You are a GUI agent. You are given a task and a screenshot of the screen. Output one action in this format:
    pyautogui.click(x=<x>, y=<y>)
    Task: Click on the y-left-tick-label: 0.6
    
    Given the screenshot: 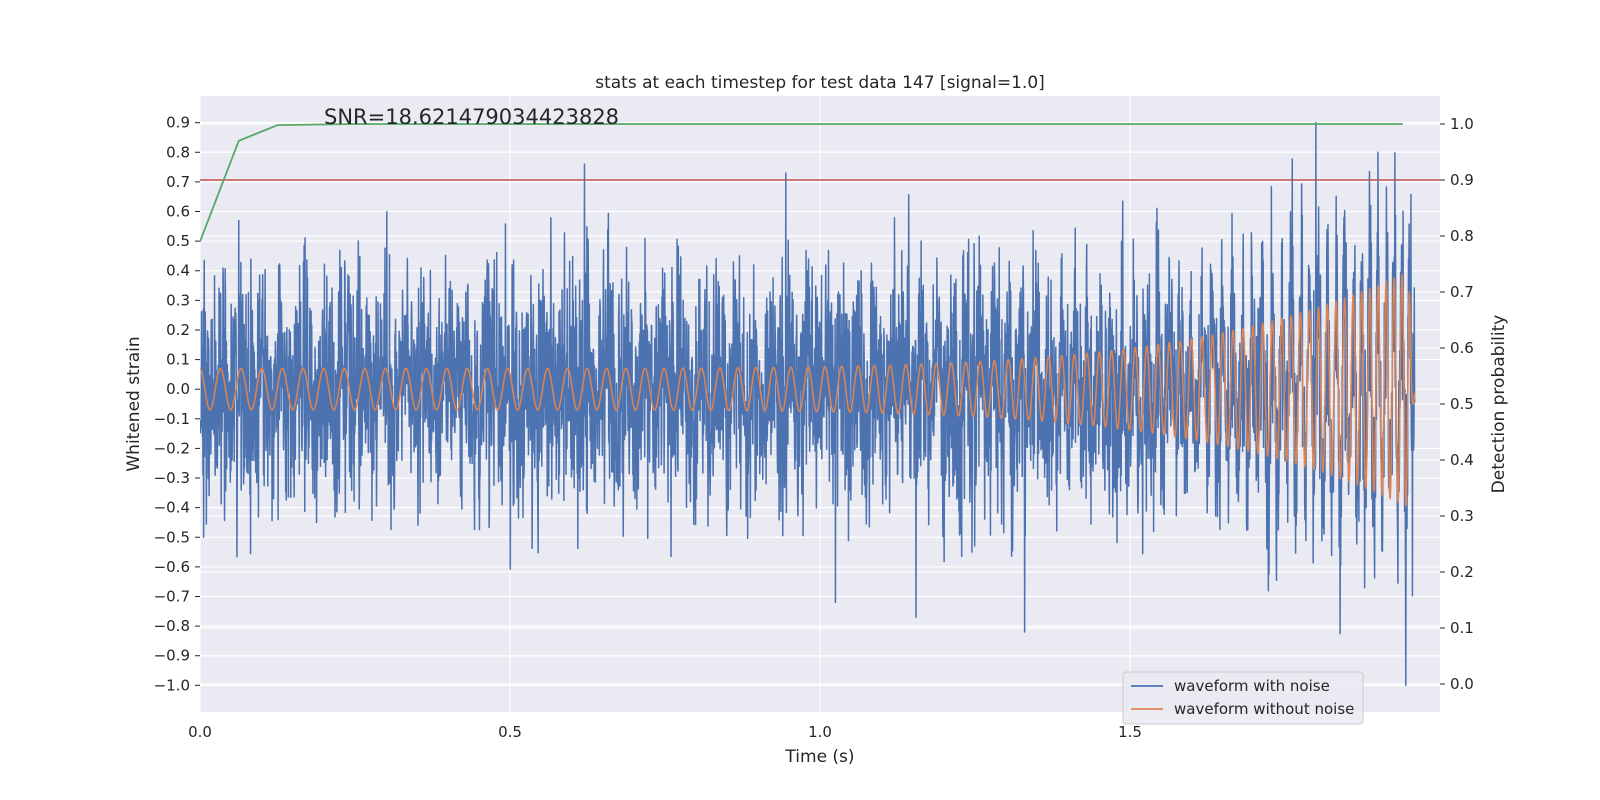 What is the action you would take?
    pyautogui.click(x=178, y=212)
    